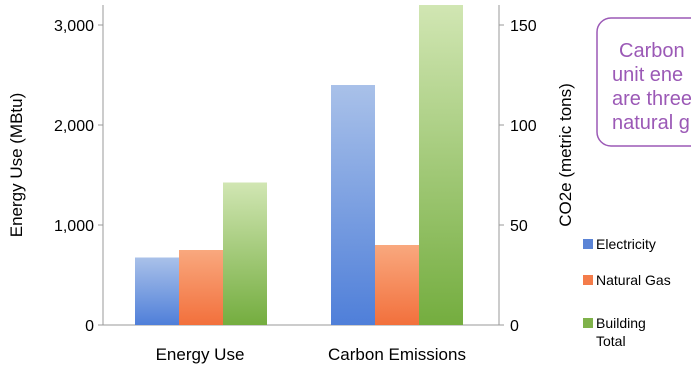 Image resolution: width=691 pixels, height=373 pixels. I want to click on bar-building-total-carbon-emissions, so click(441, 165).